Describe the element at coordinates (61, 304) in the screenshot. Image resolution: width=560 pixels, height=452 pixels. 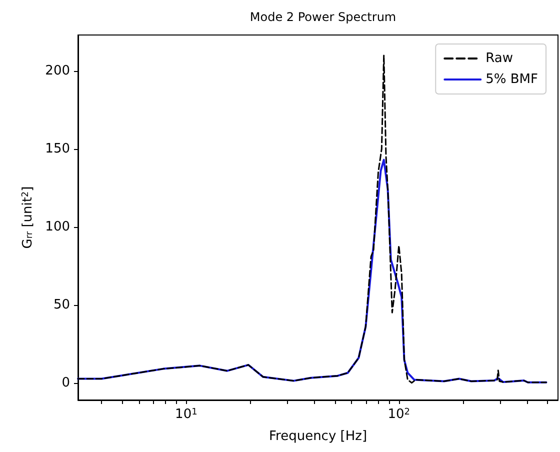
I see `y-tick-label: 50` at that location.